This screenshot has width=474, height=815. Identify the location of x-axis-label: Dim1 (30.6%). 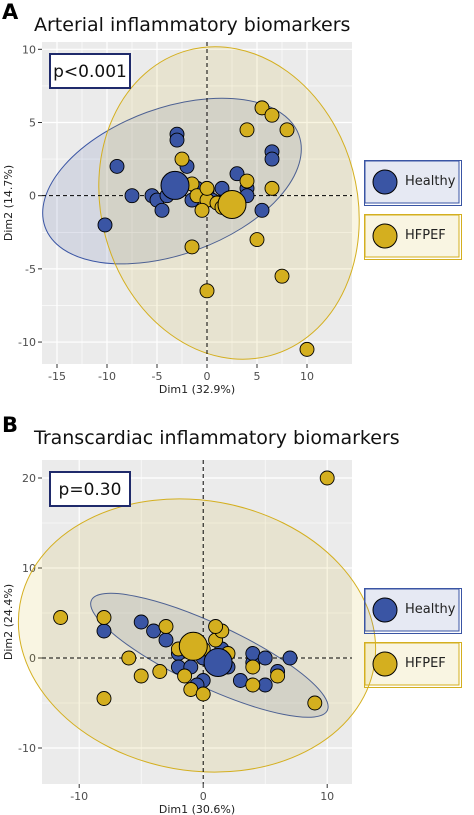
(197, 809).